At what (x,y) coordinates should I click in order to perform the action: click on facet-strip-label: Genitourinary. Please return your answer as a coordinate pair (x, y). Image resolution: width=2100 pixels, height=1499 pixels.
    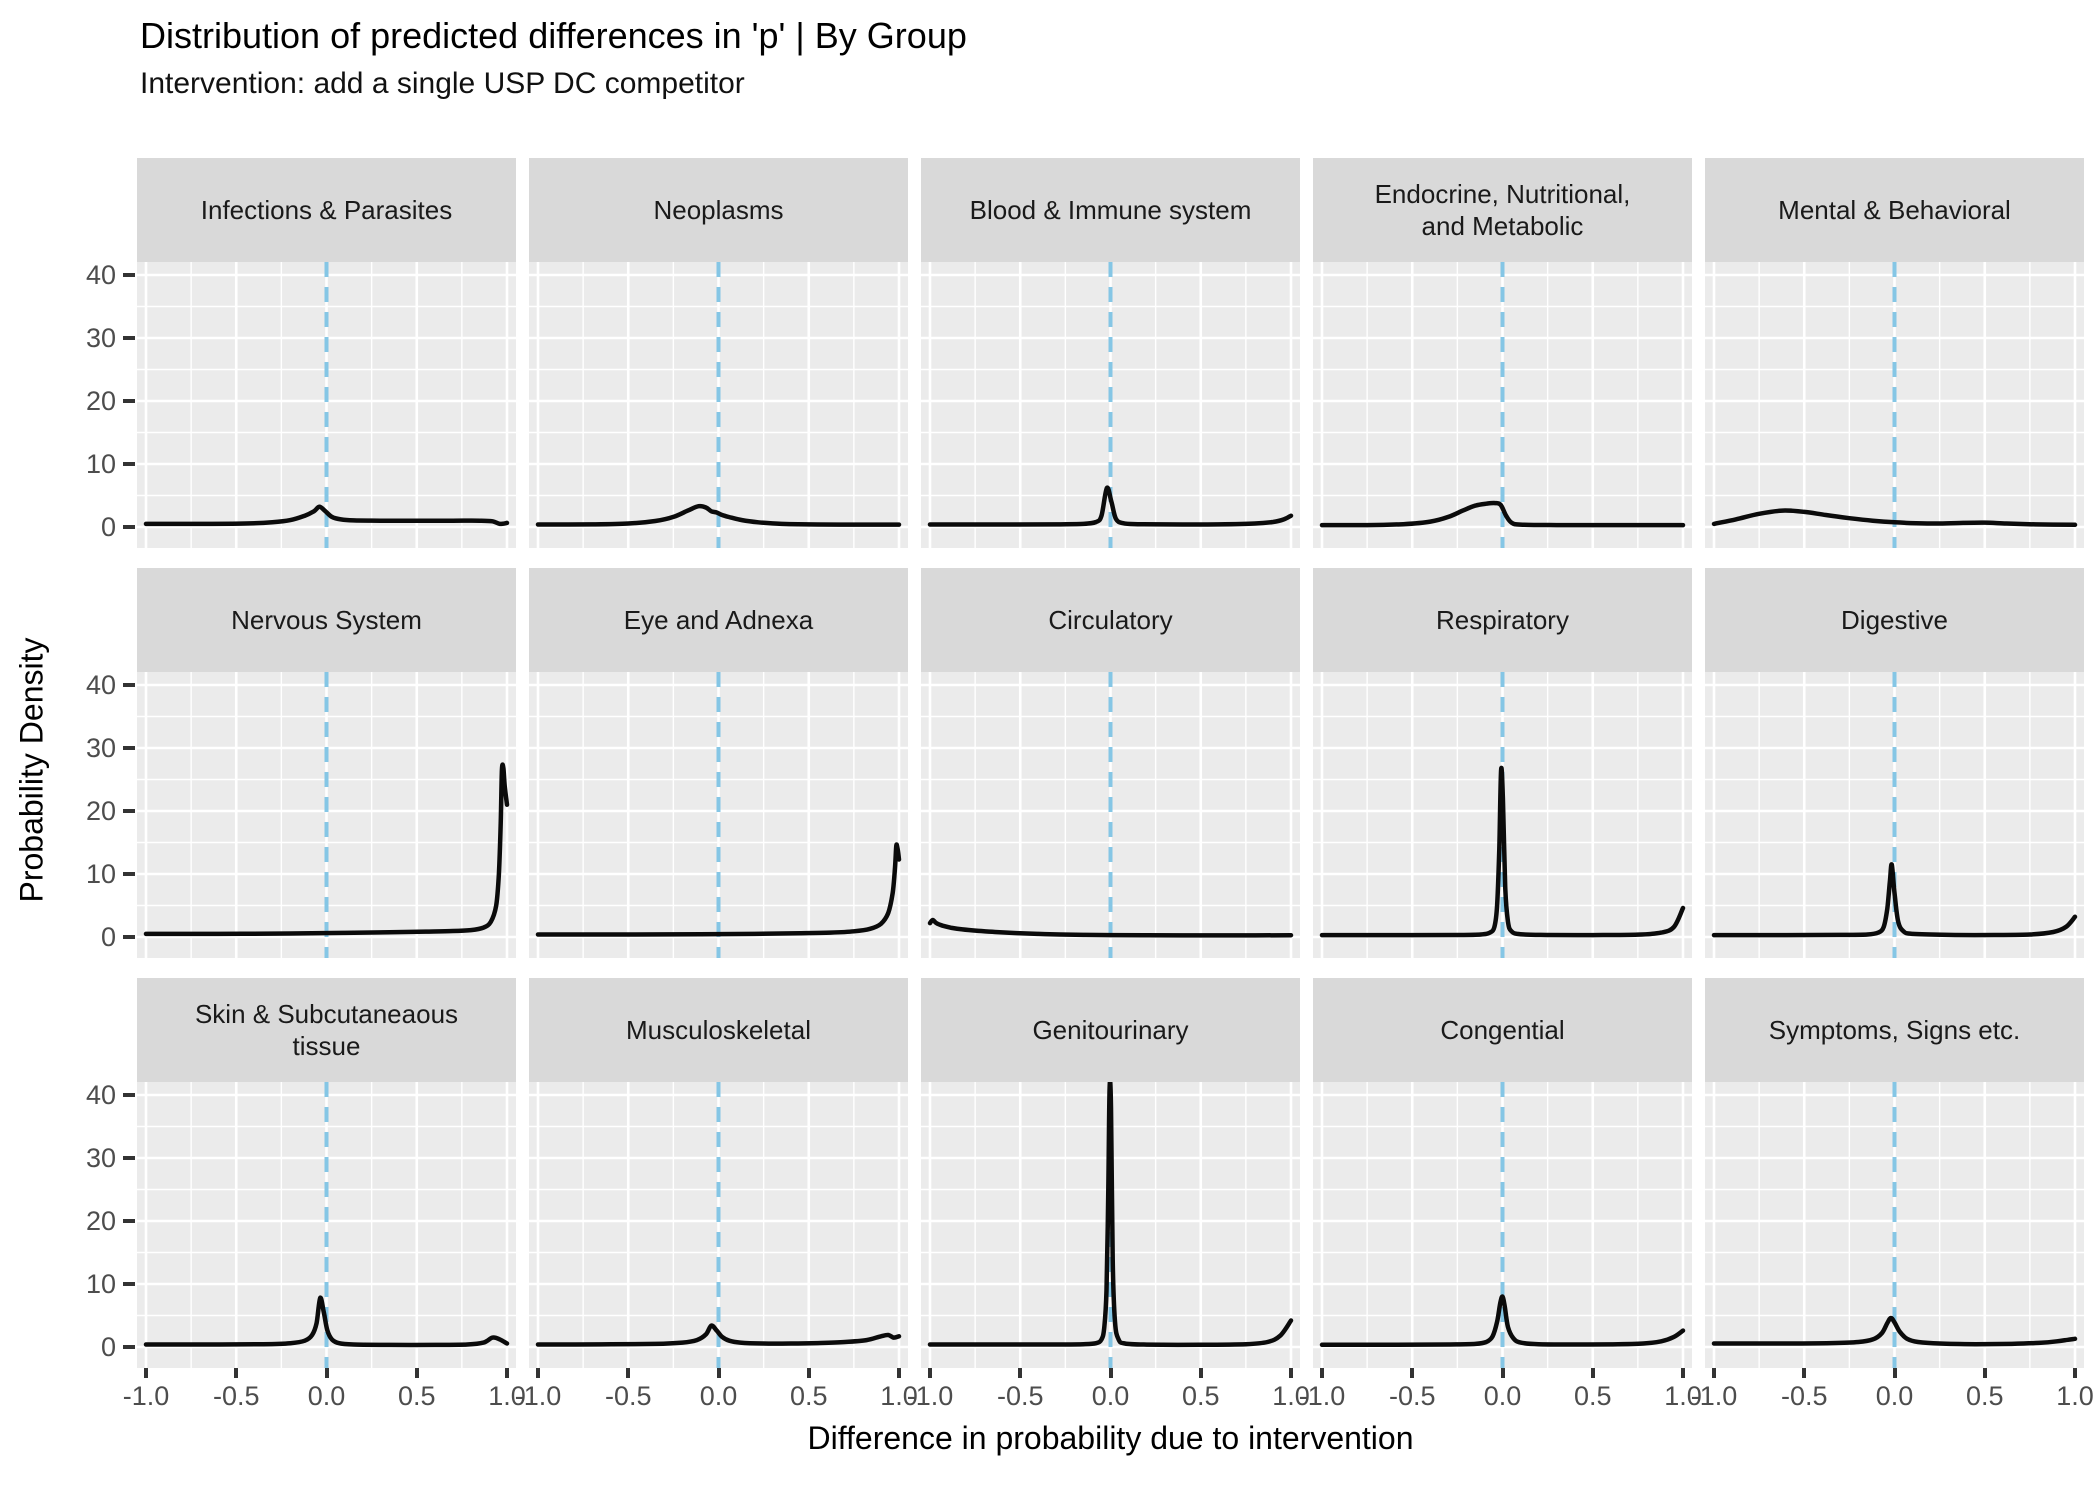
    Looking at the image, I should click on (1110, 1030).